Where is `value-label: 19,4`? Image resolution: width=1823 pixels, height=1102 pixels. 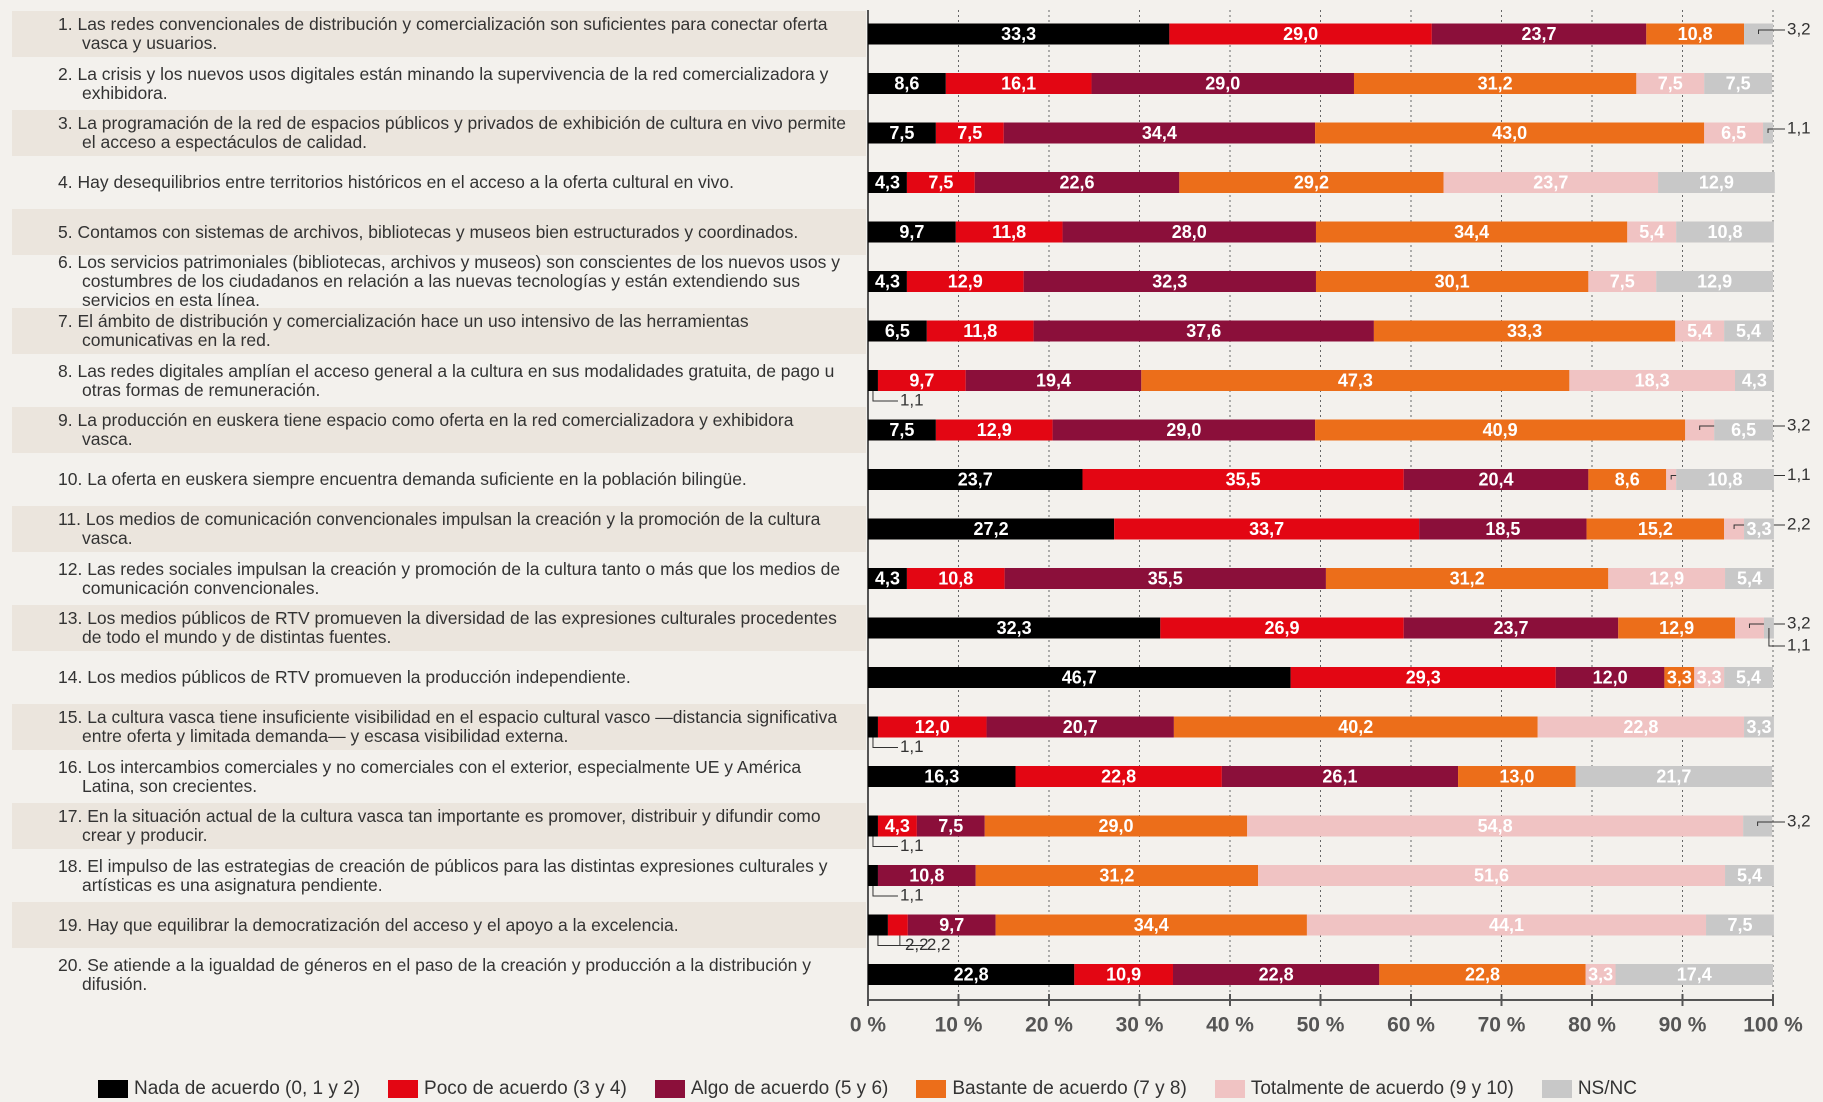
value-label: 19,4 is located at coordinates (1053, 380).